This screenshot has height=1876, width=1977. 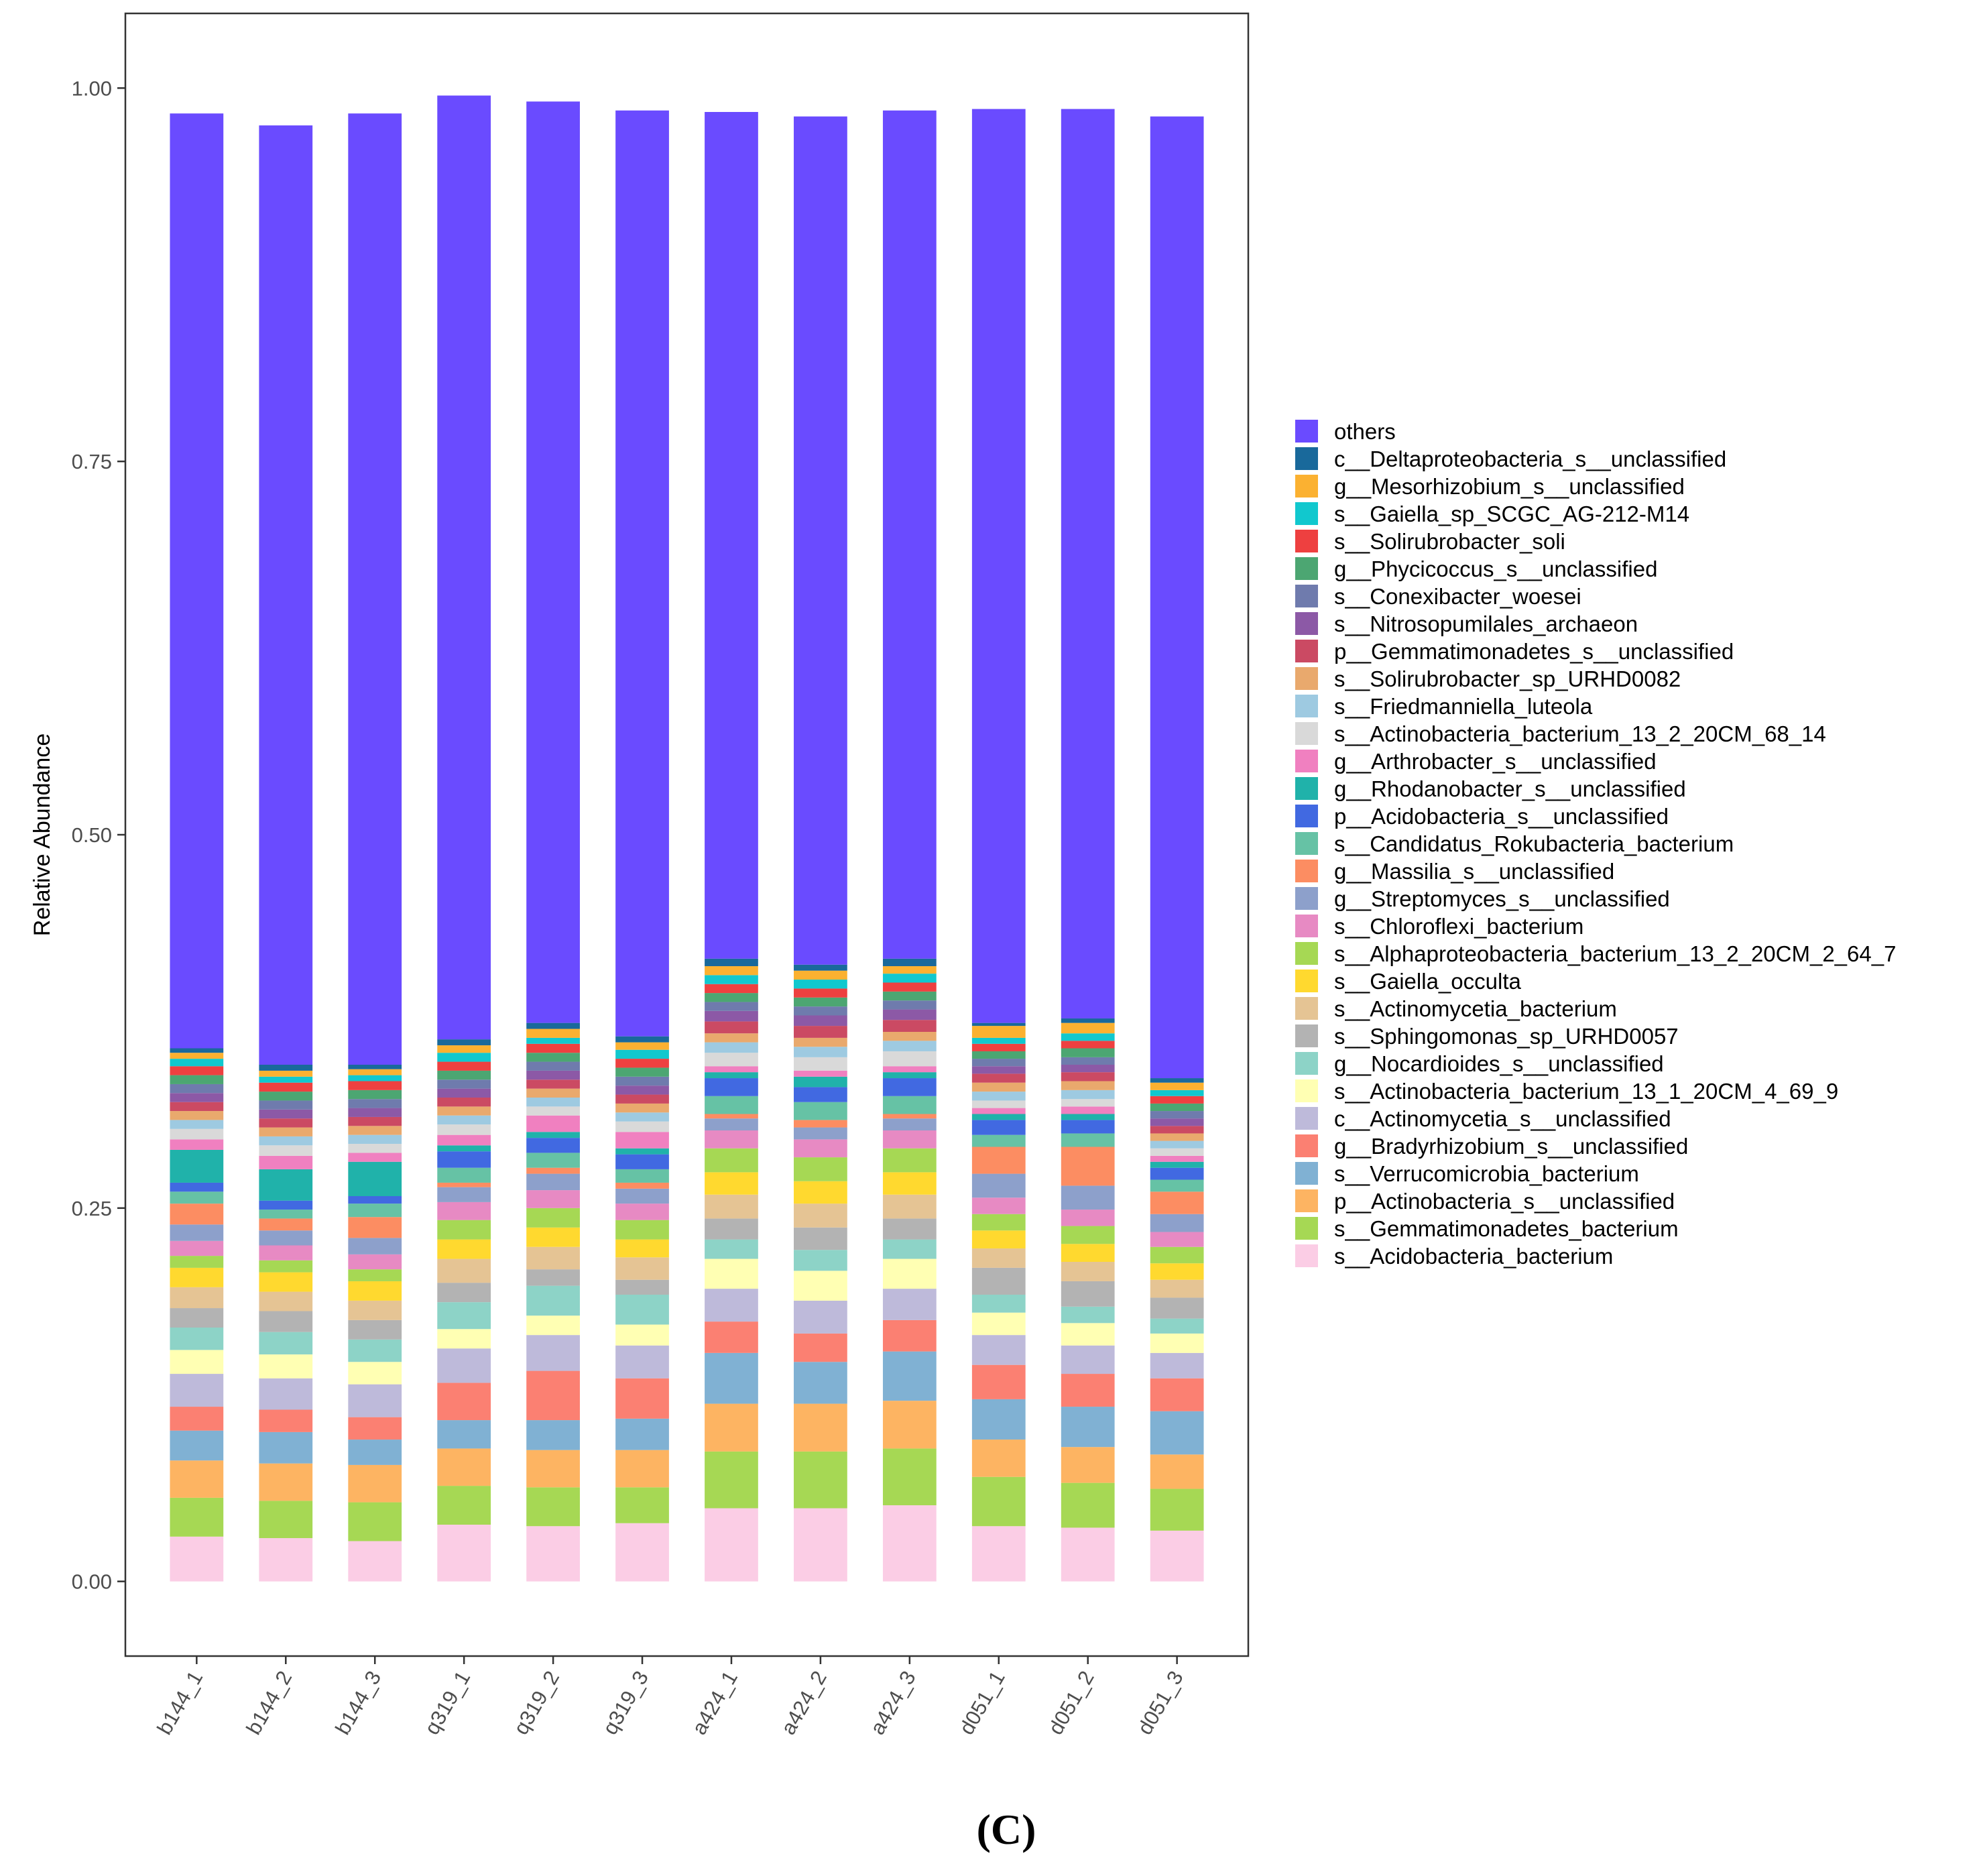 What do you see at coordinates (1365, 431) in the screenshot?
I see `legend-label: others` at bounding box center [1365, 431].